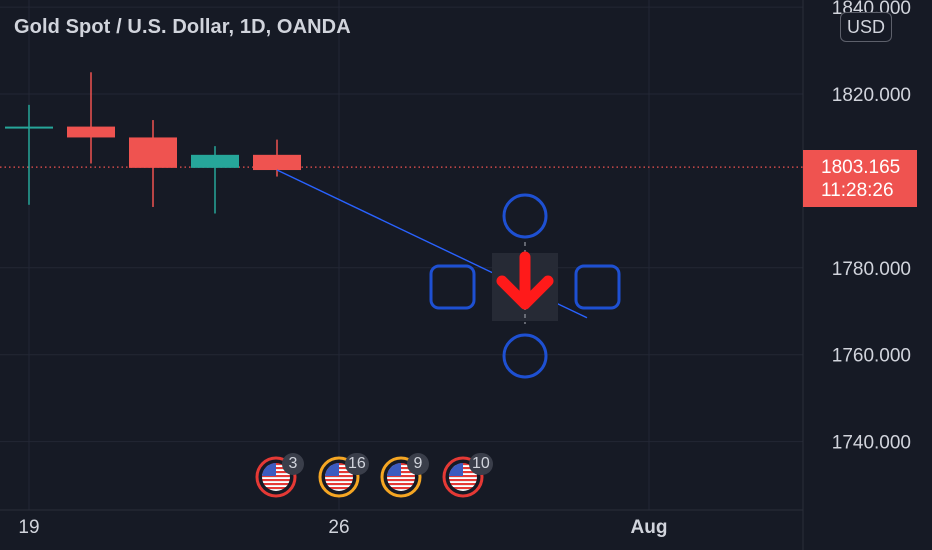 The width and height of the screenshot is (932, 550). Describe the element at coordinates (418, 464) in the screenshot. I see `event-count-badge: 9` at that location.